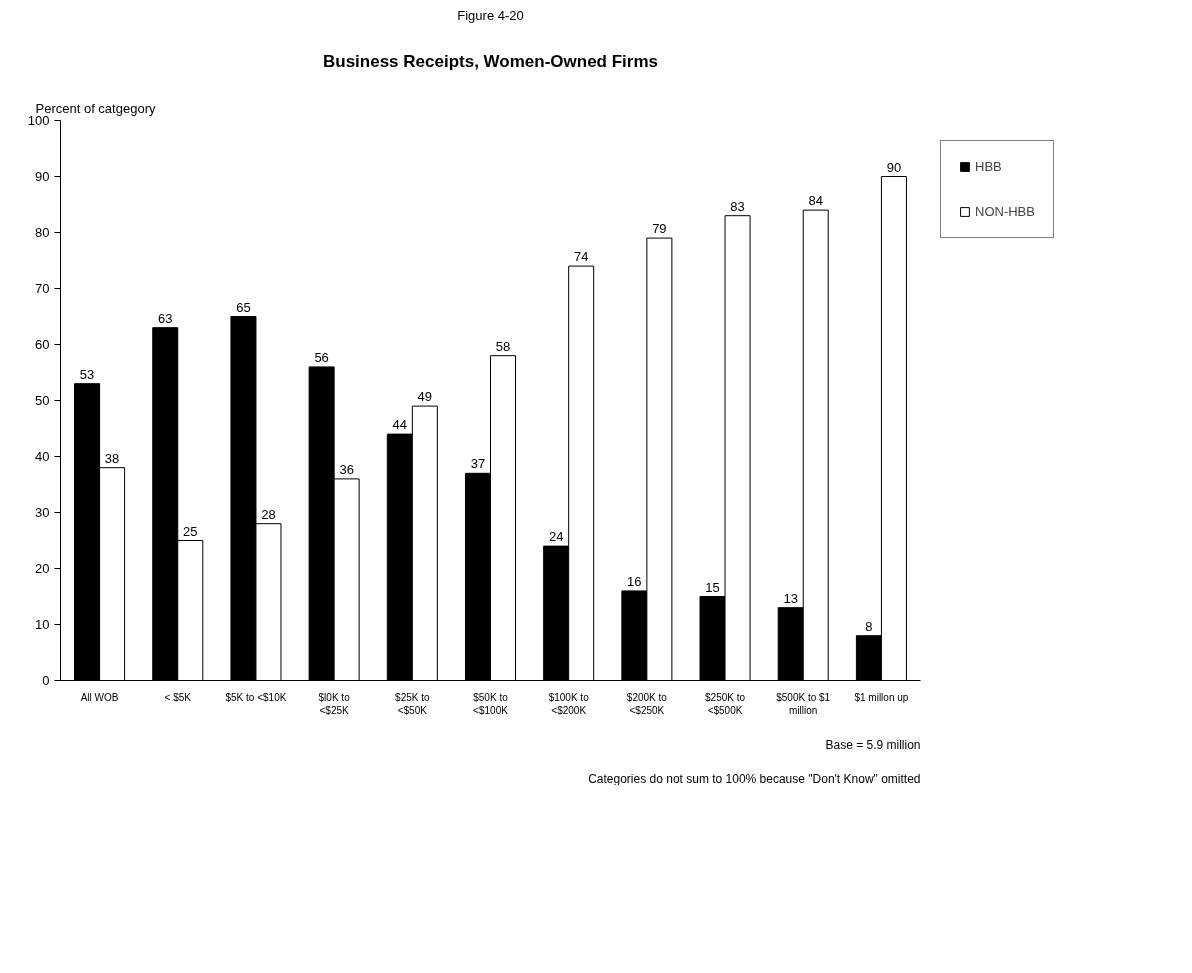  Describe the element at coordinates (869, 626) in the screenshot. I see `data-label: 8` at that location.